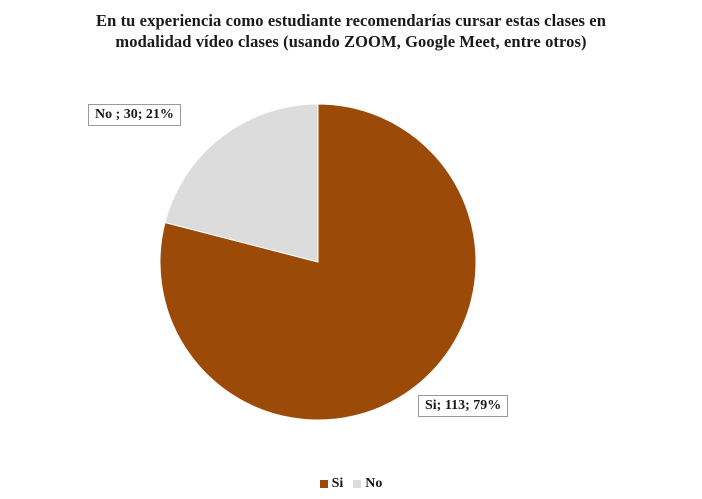 This screenshot has height=499, width=702. I want to click on slice-label-no: No ; 30; 21%, so click(134, 115).